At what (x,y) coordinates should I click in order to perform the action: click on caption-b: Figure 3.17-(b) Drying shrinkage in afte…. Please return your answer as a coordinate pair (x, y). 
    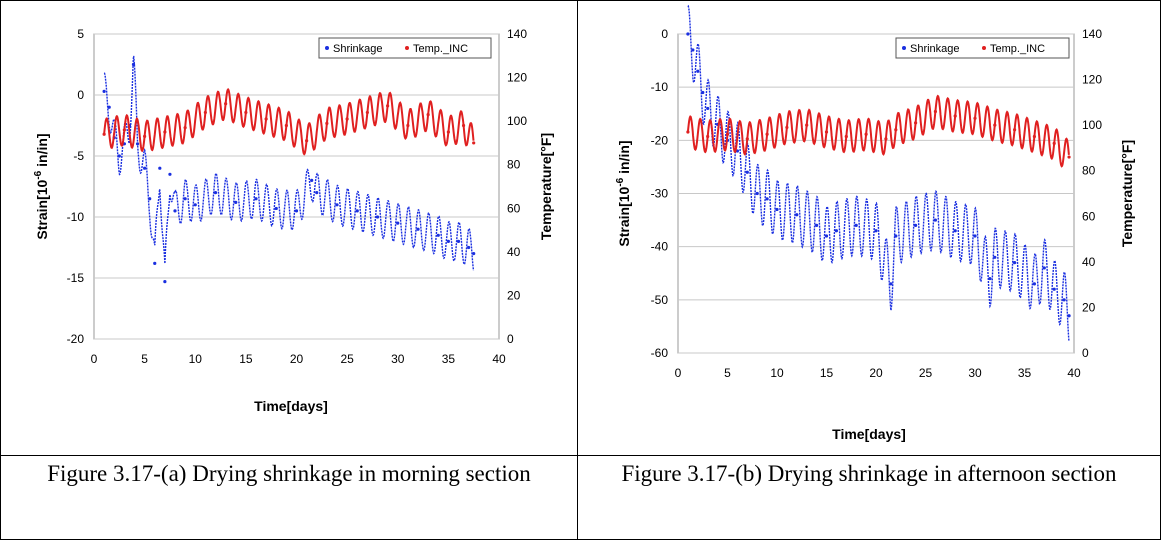
    Looking at the image, I should click on (869, 497).